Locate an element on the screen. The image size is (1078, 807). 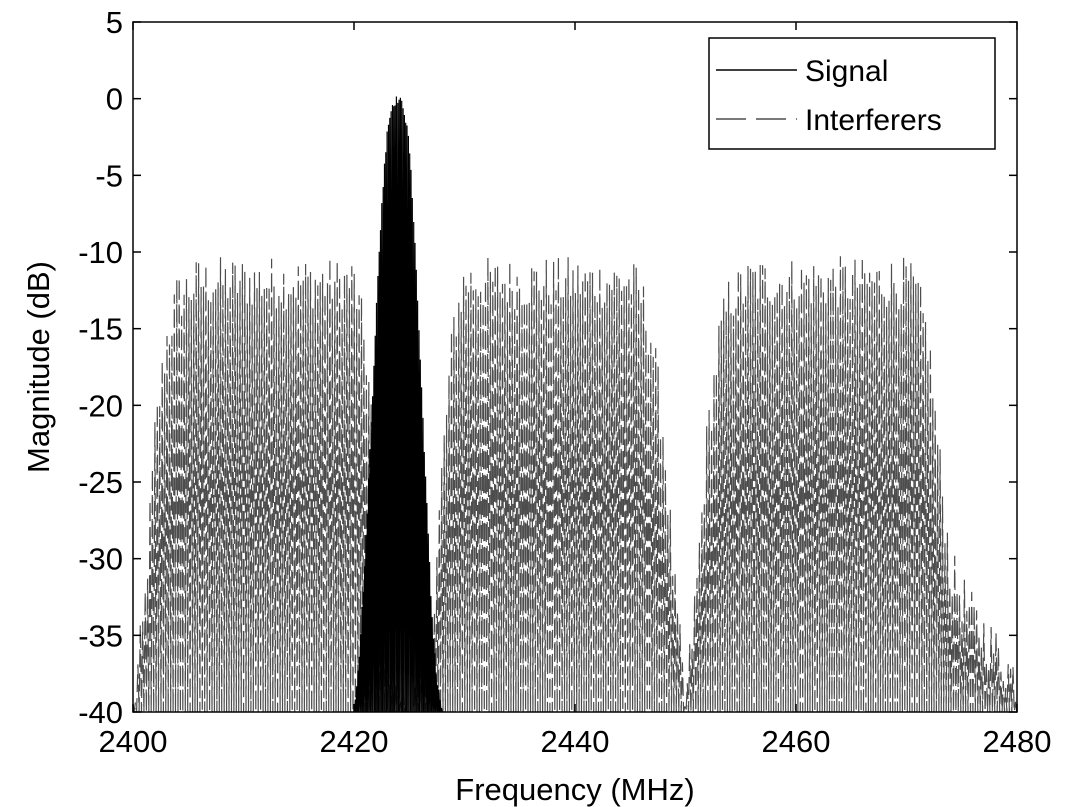
y-tick-label: 0 is located at coordinates (114, 99).